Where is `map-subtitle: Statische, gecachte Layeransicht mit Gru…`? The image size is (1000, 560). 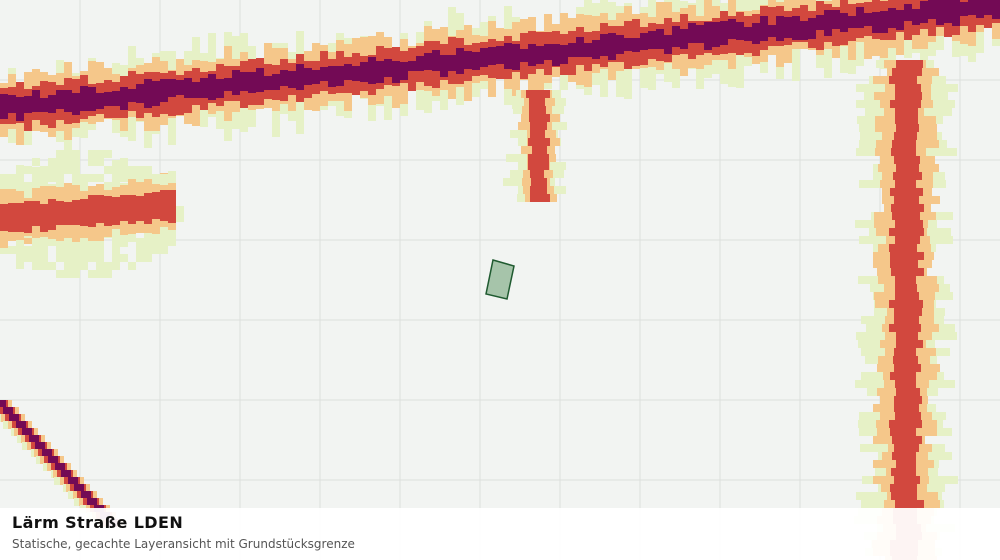 map-subtitle: Statische, gecachte Layeransicht mit Gru… is located at coordinates (183, 544).